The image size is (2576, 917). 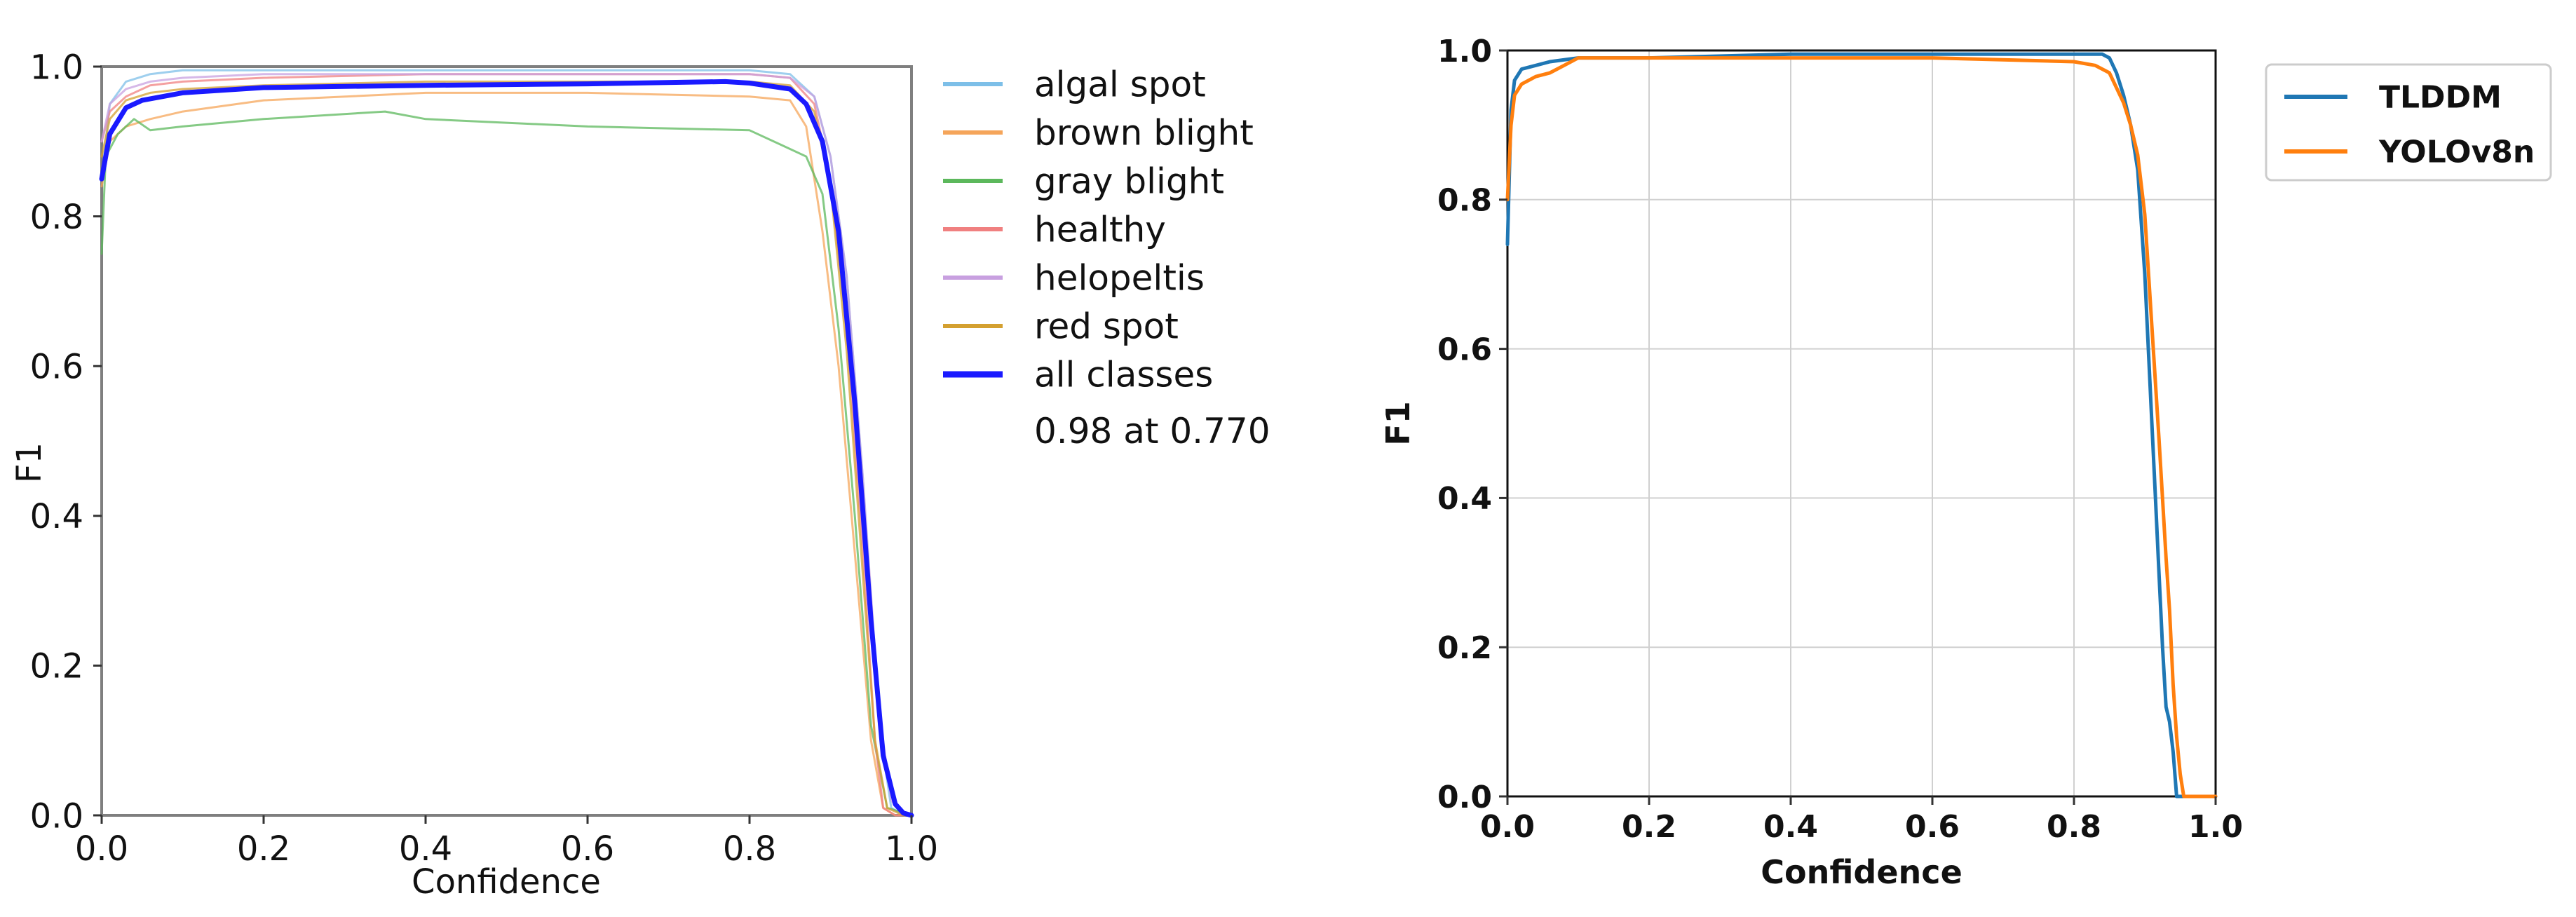 I want to click on legend-extra-text: 0.98 at 0.770, so click(x=1152, y=431).